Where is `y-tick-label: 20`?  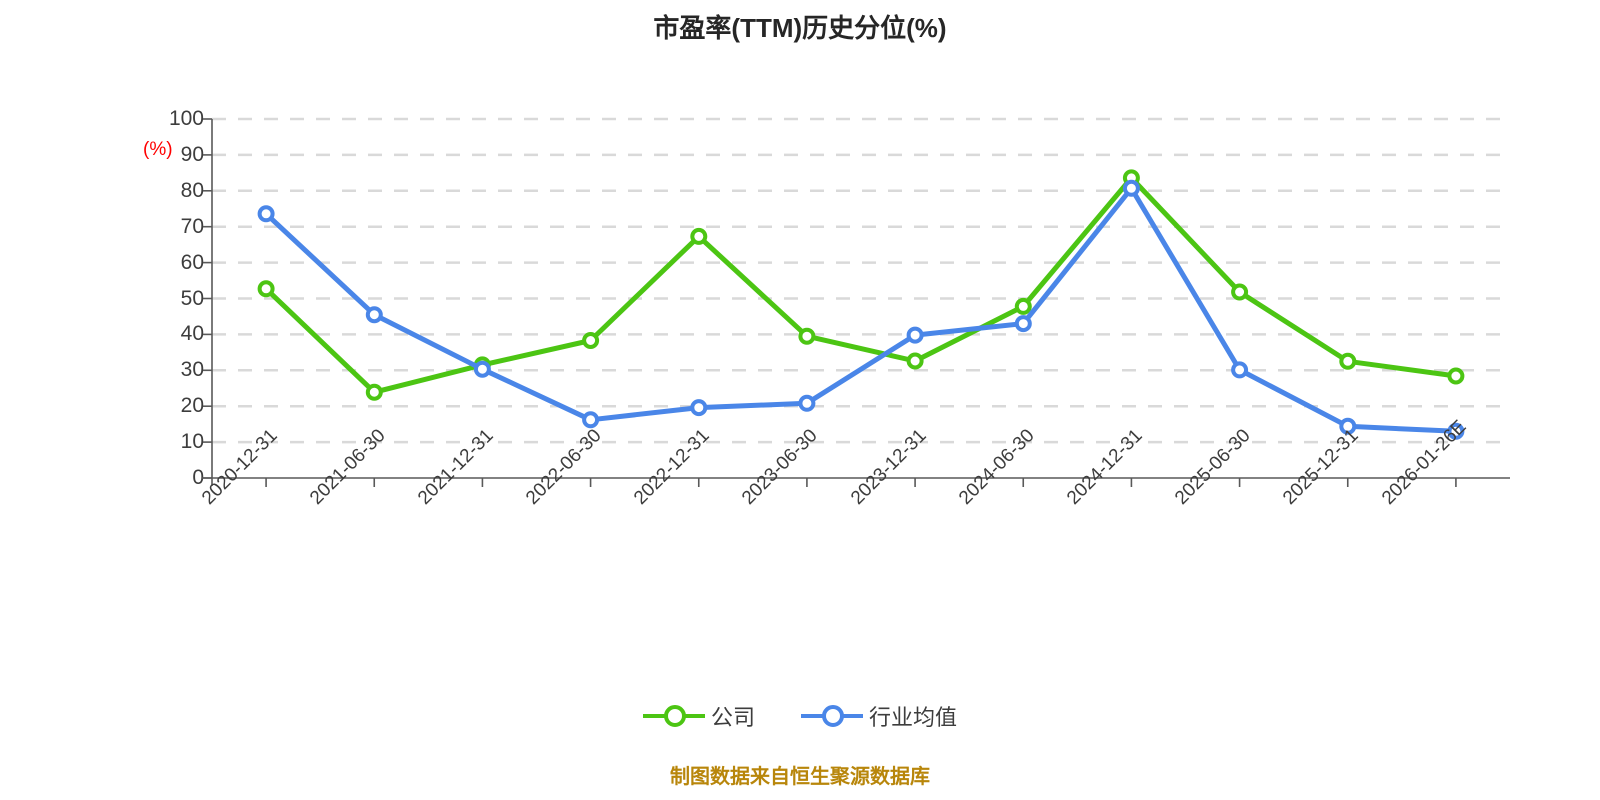
y-tick-label: 20 is located at coordinates (192, 406).